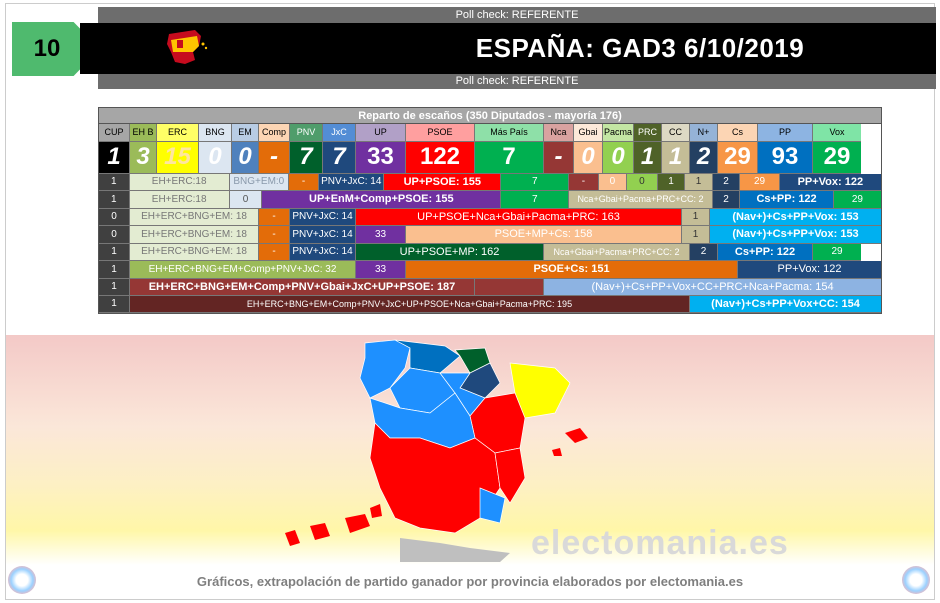  What do you see at coordinates (704, 157) in the screenshot?
I see `seat-count: 2` at bounding box center [704, 157].